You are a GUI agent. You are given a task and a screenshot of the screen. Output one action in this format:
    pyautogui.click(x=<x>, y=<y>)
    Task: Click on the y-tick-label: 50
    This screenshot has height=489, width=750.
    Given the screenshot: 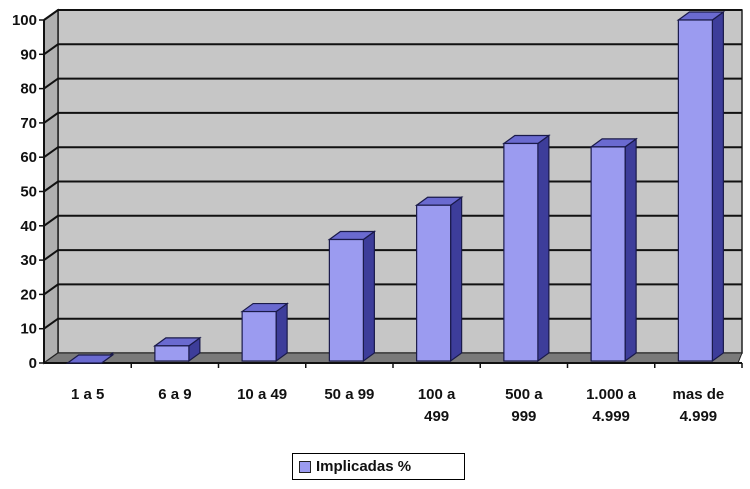 What is the action you would take?
    pyautogui.click(x=28, y=192)
    